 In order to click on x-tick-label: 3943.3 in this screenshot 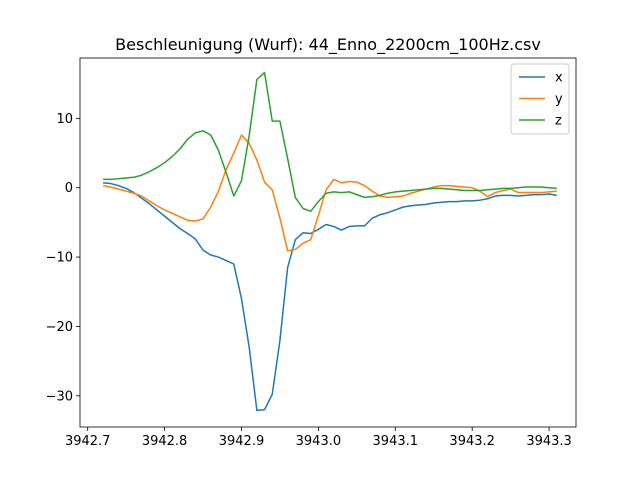, I will do `click(549, 441)`.